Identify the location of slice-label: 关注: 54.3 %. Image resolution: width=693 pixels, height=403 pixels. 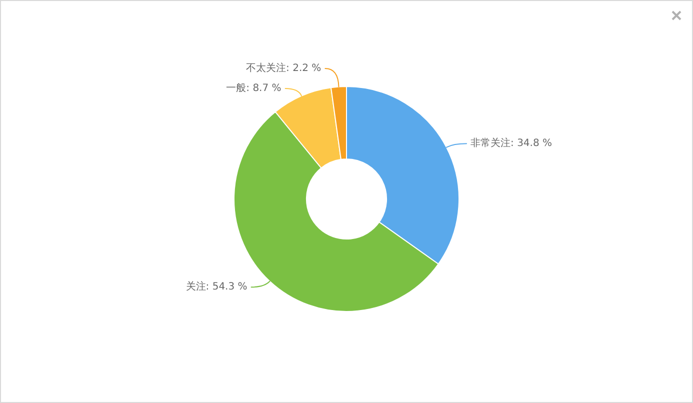
(217, 286).